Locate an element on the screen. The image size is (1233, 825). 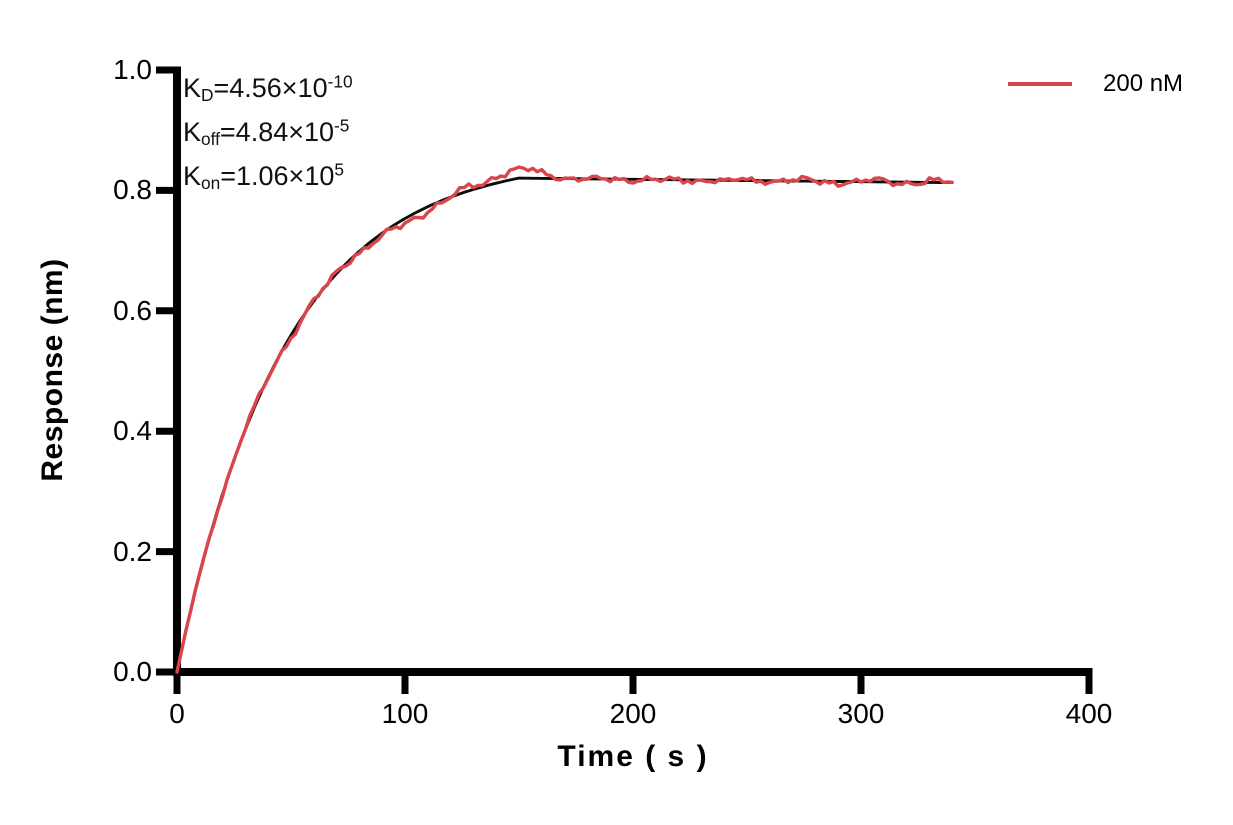
kd-value: =4.56×10 is located at coordinates (270, 88).